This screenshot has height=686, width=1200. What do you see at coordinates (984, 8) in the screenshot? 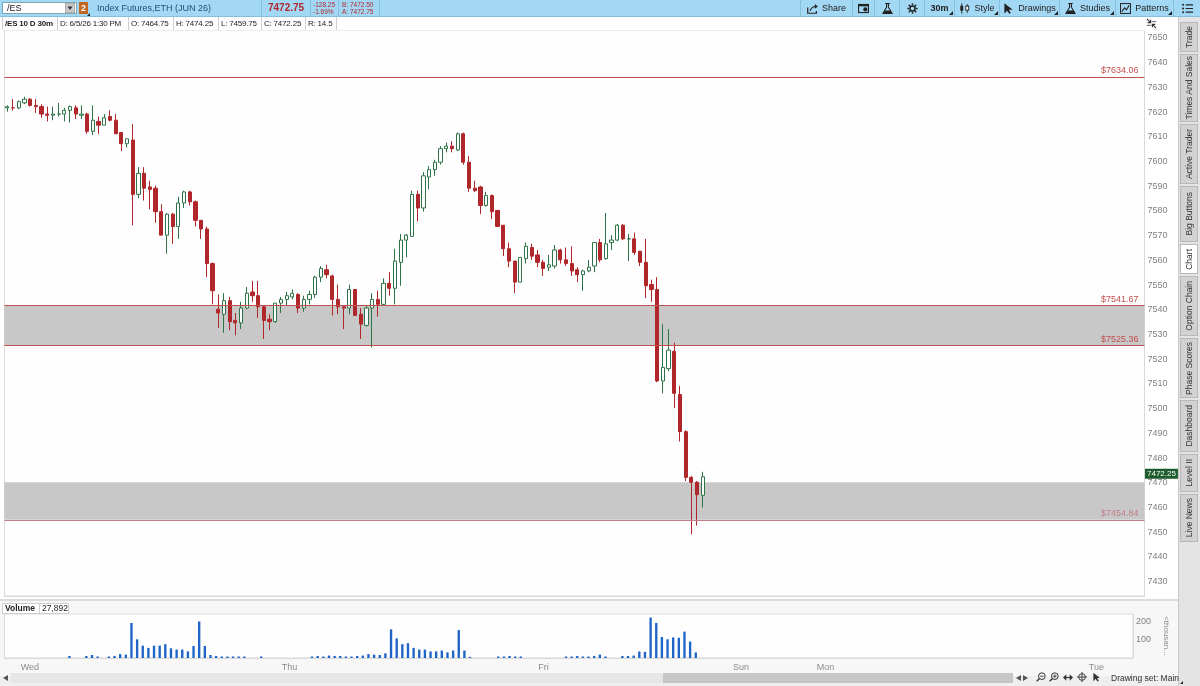
I see `text: Style` at bounding box center [984, 8].